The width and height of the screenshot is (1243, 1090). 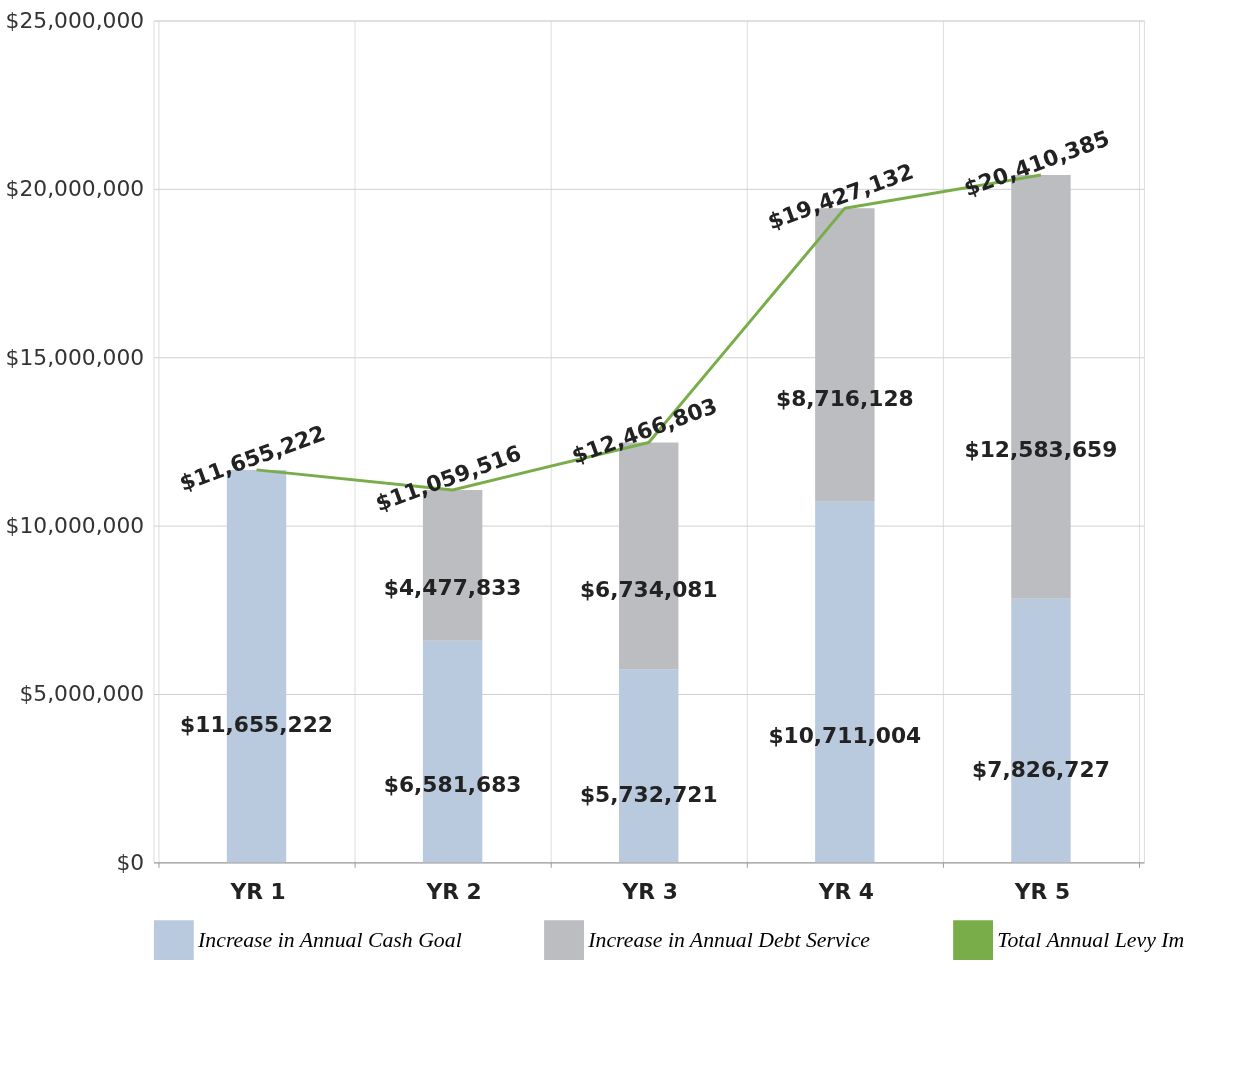 What do you see at coordinates (1041, 450) in the screenshot?
I see `data-label: $12,583,659` at bounding box center [1041, 450].